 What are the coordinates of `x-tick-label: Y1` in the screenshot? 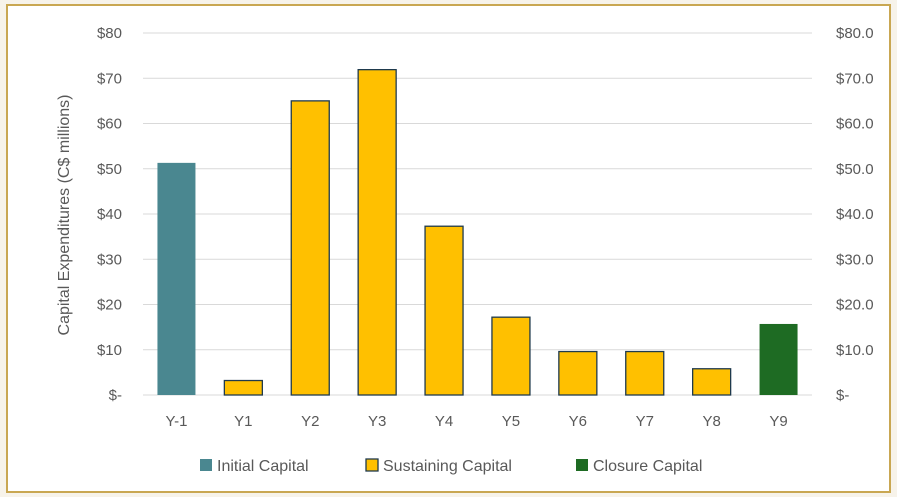 It's located at (243, 421).